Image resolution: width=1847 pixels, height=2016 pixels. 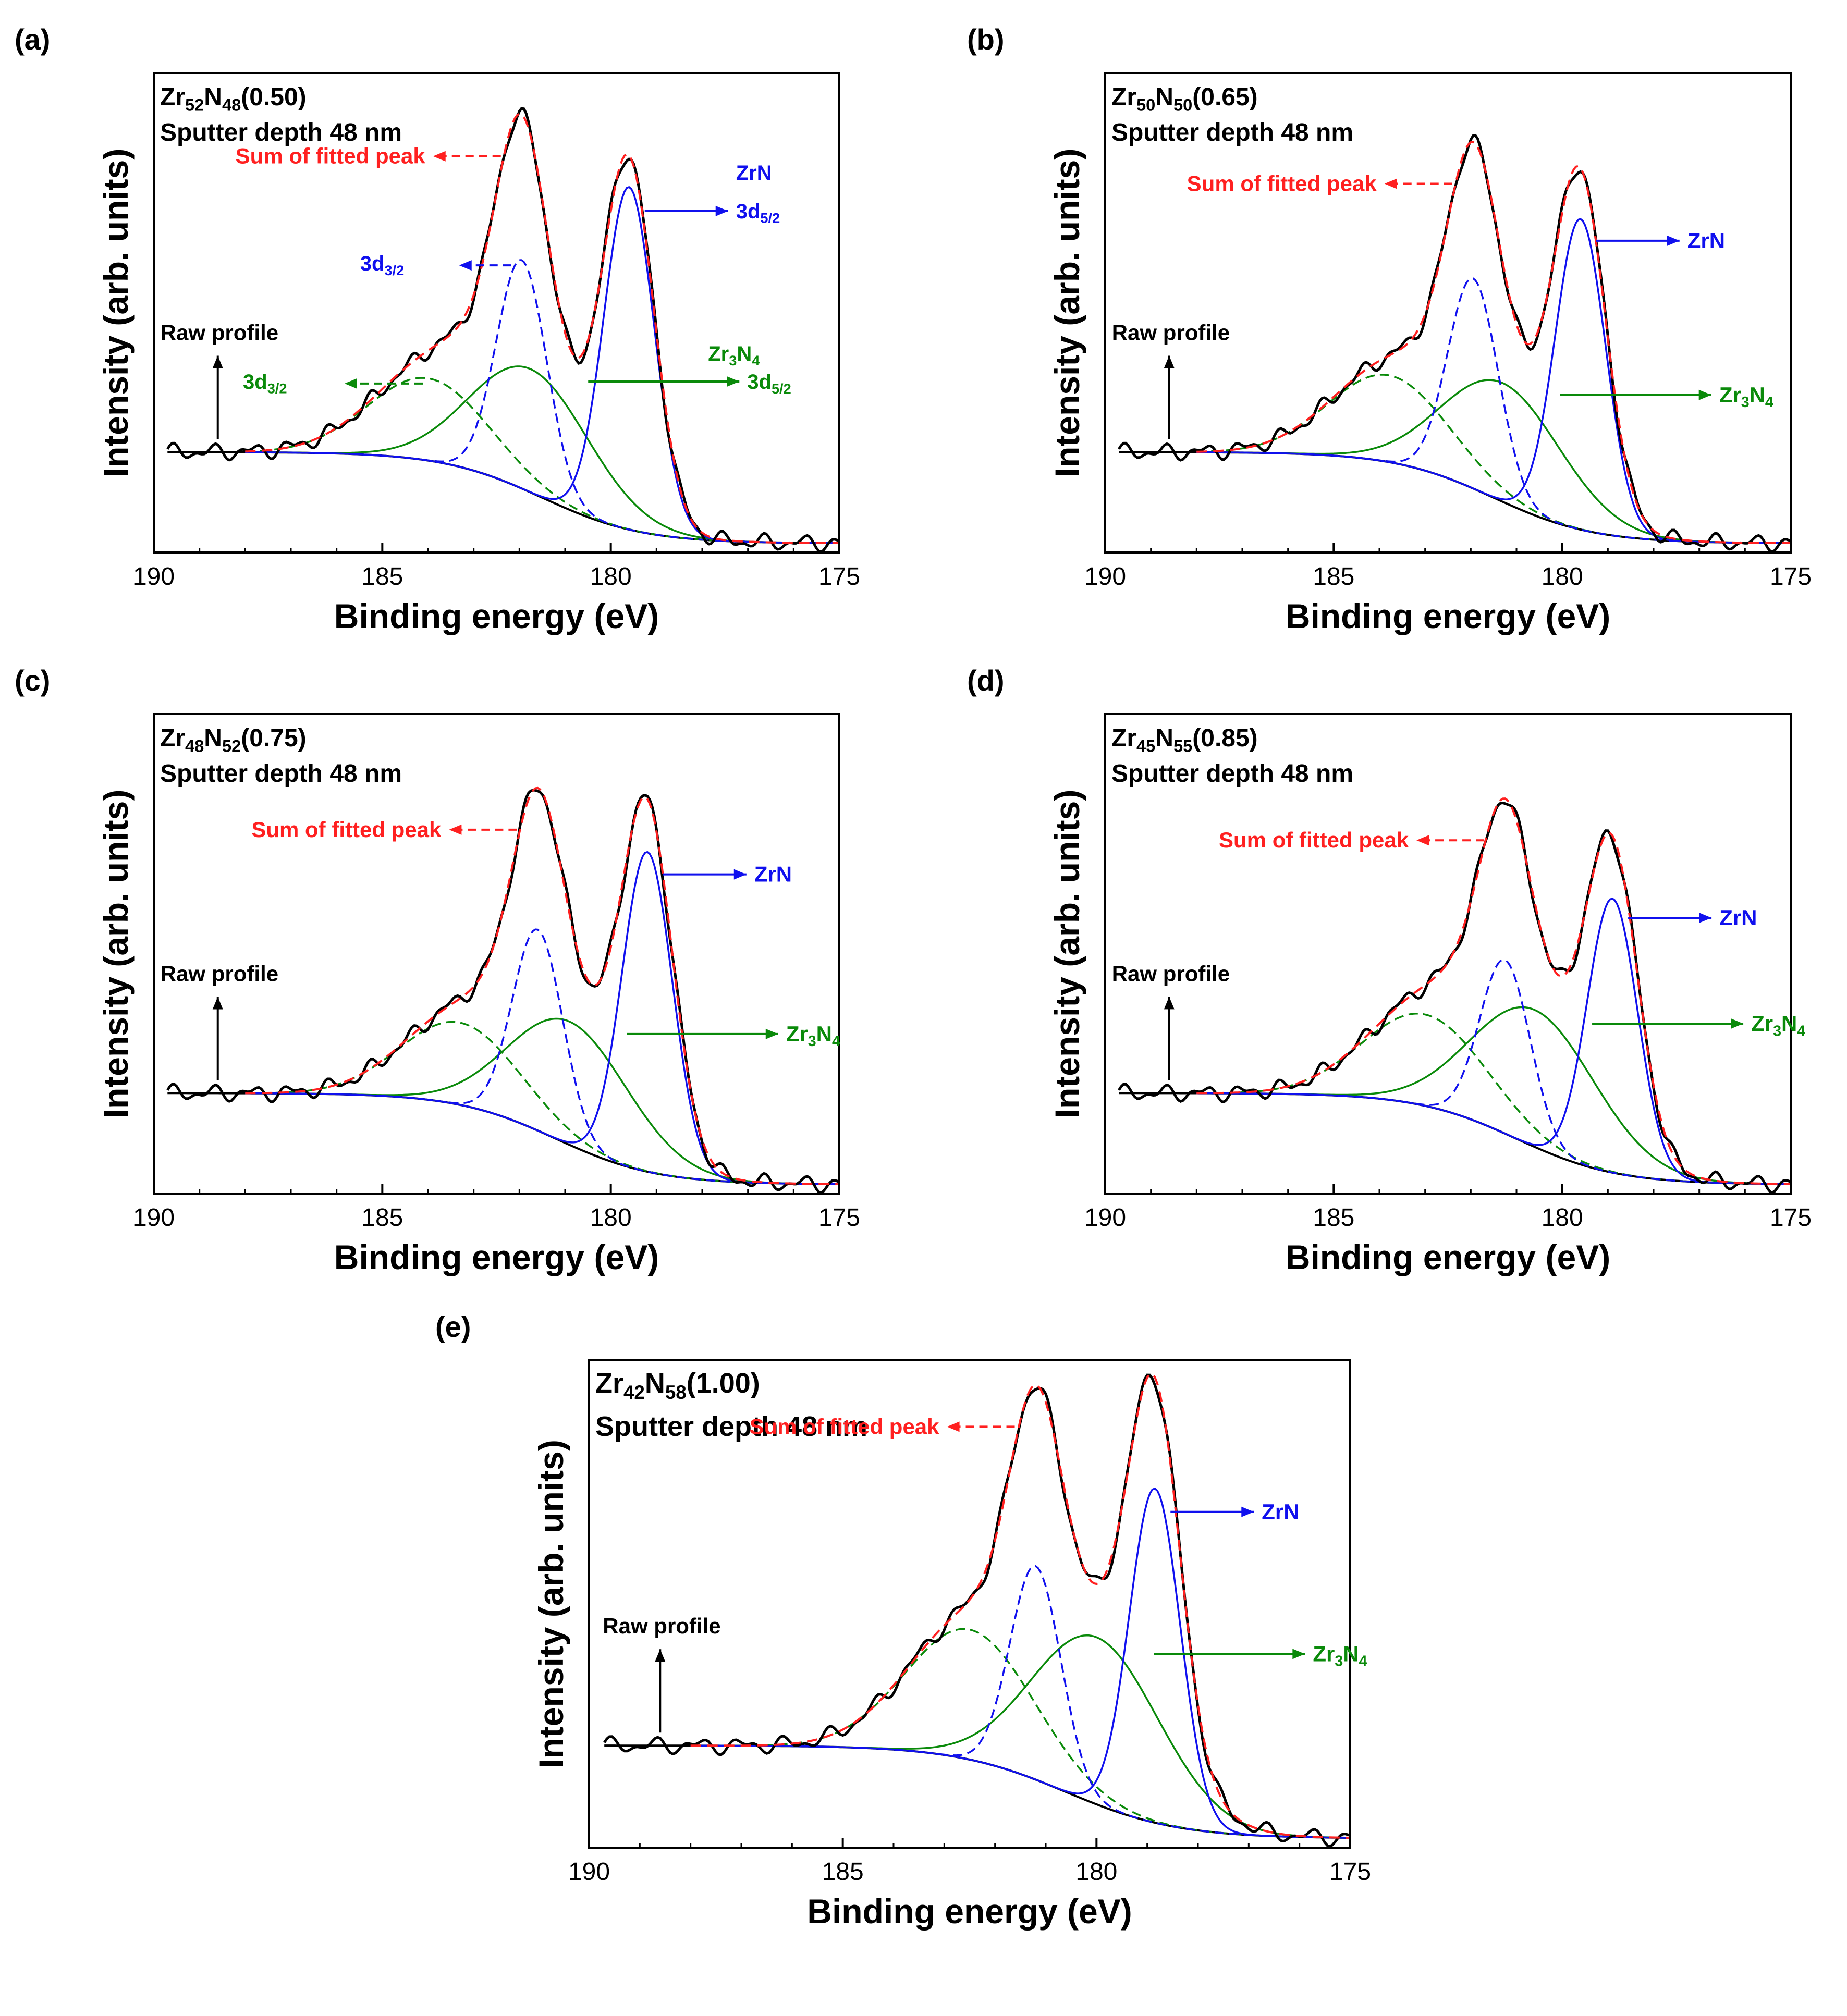 What do you see at coordinates (32, 40) in the screenshot?
I see `panel-label-a: (a)` at bounding box center [32, 40].